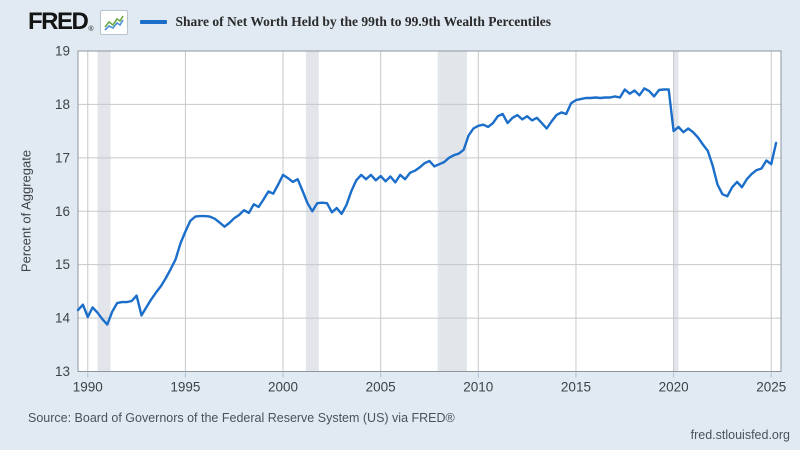  I want to click on x-tick-label: 1995, so click(185, 387).